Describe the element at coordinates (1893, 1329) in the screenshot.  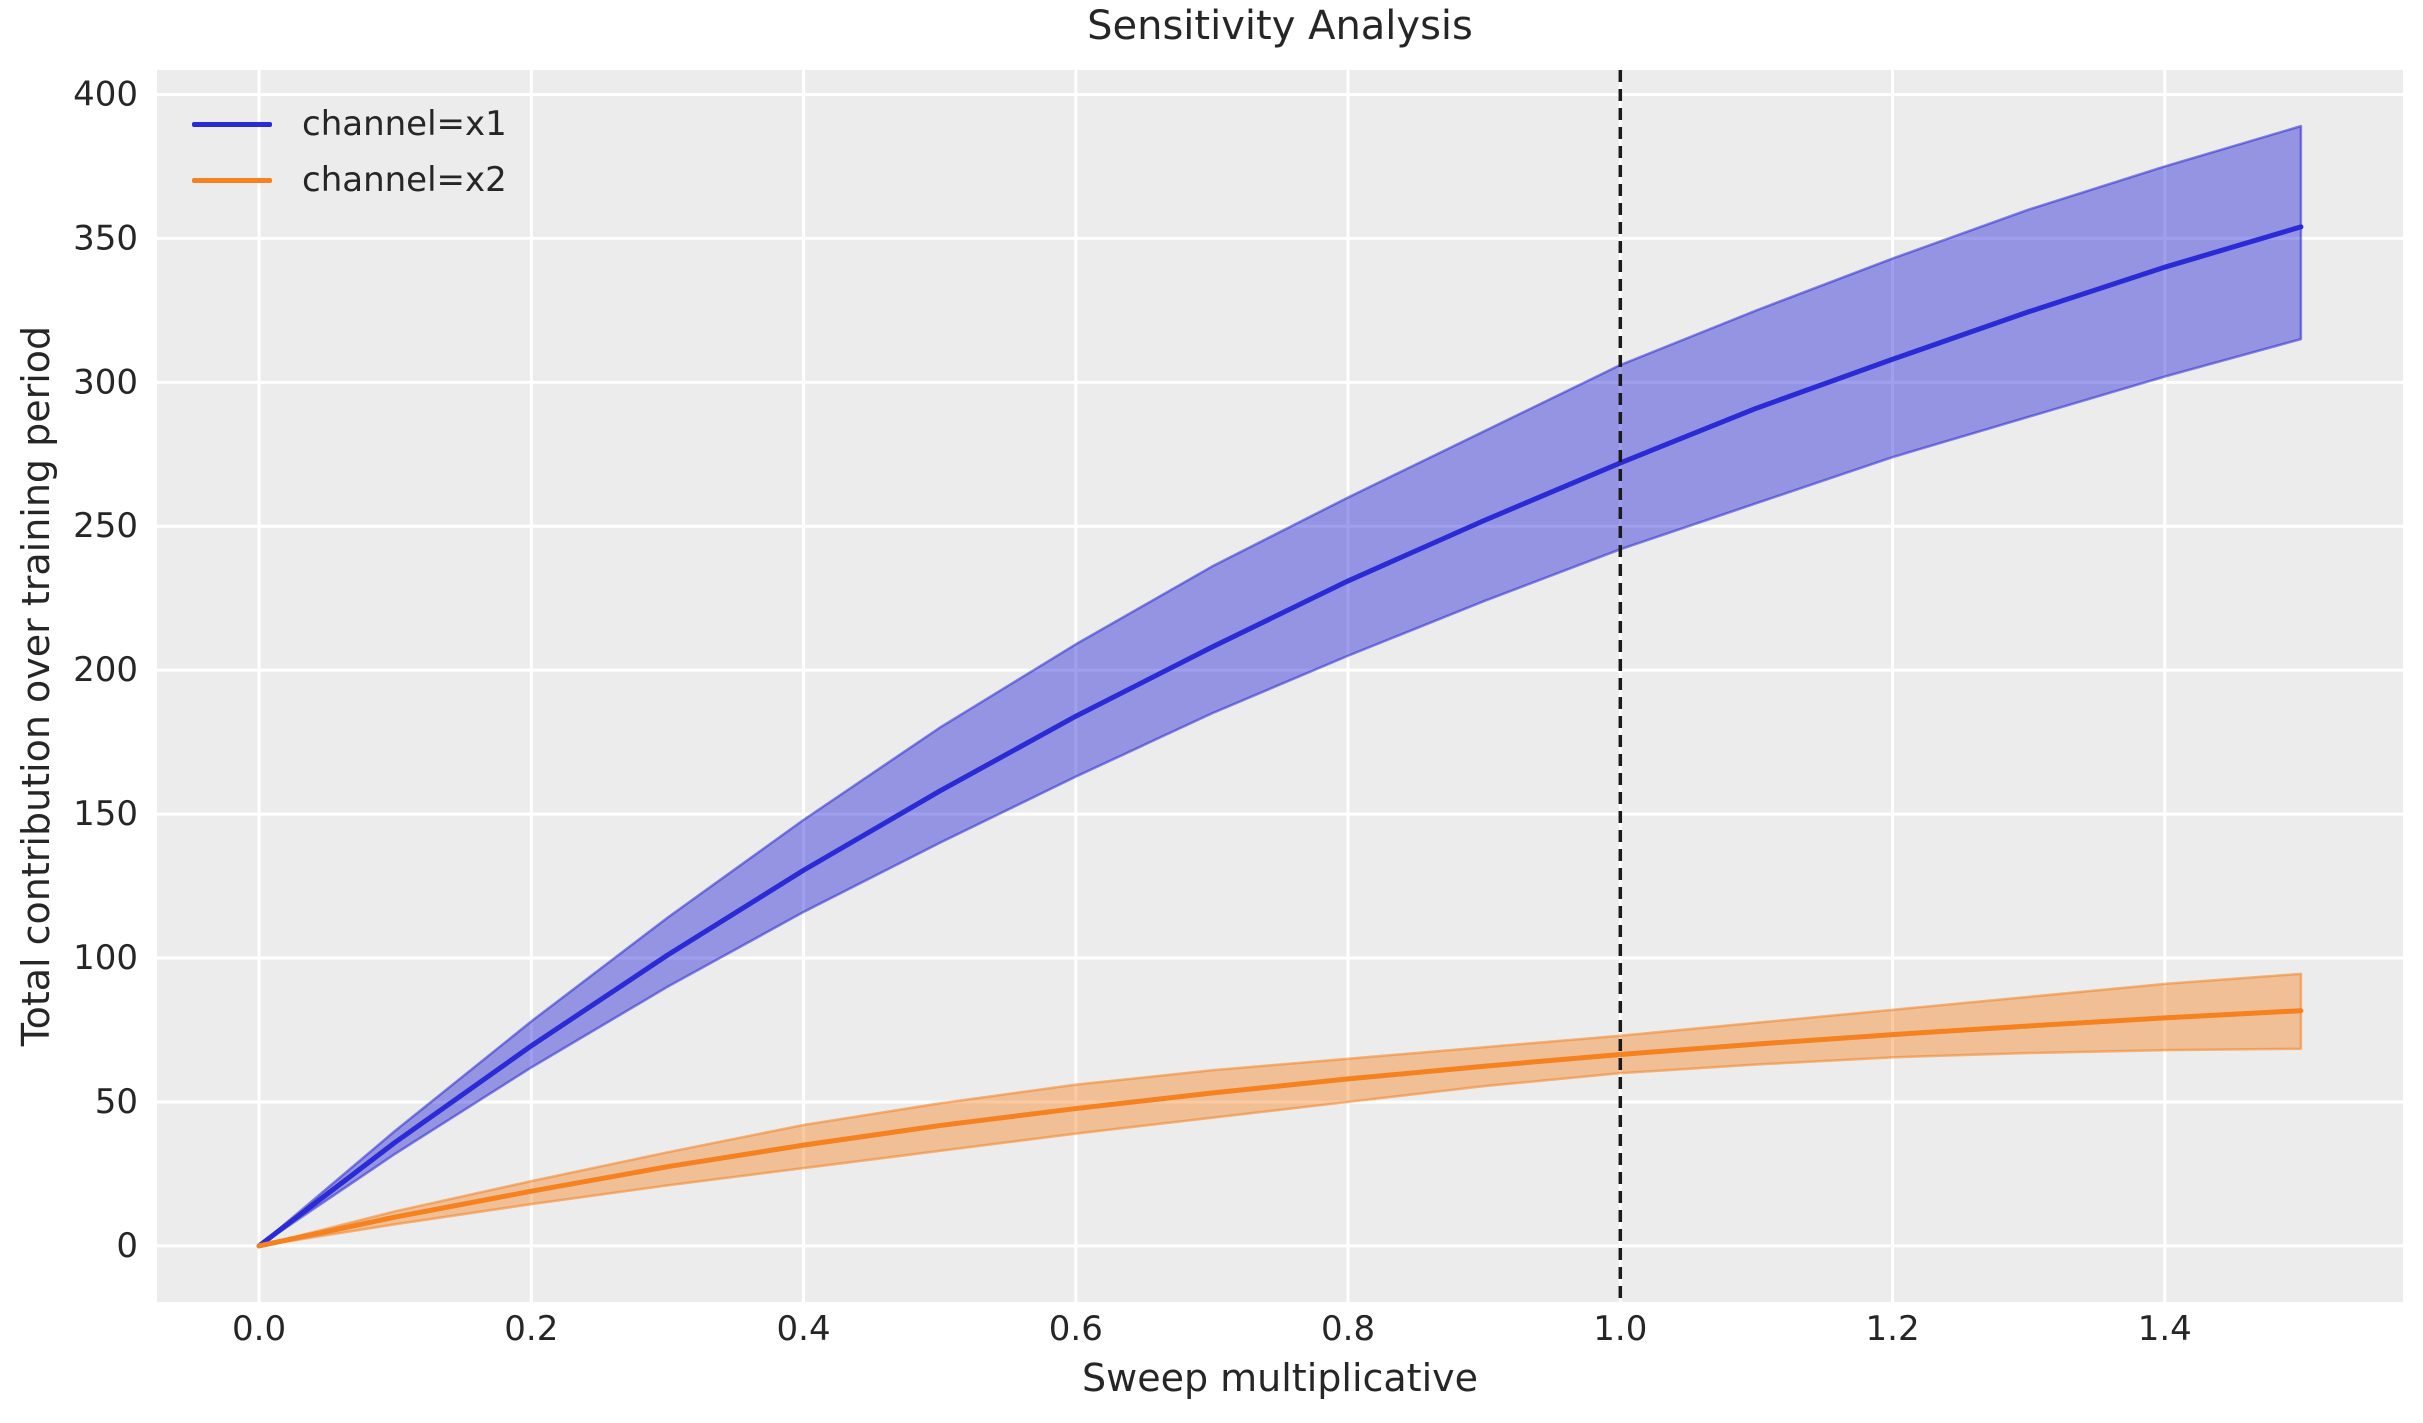
I see `x-tick-label: 1.2` at that location.